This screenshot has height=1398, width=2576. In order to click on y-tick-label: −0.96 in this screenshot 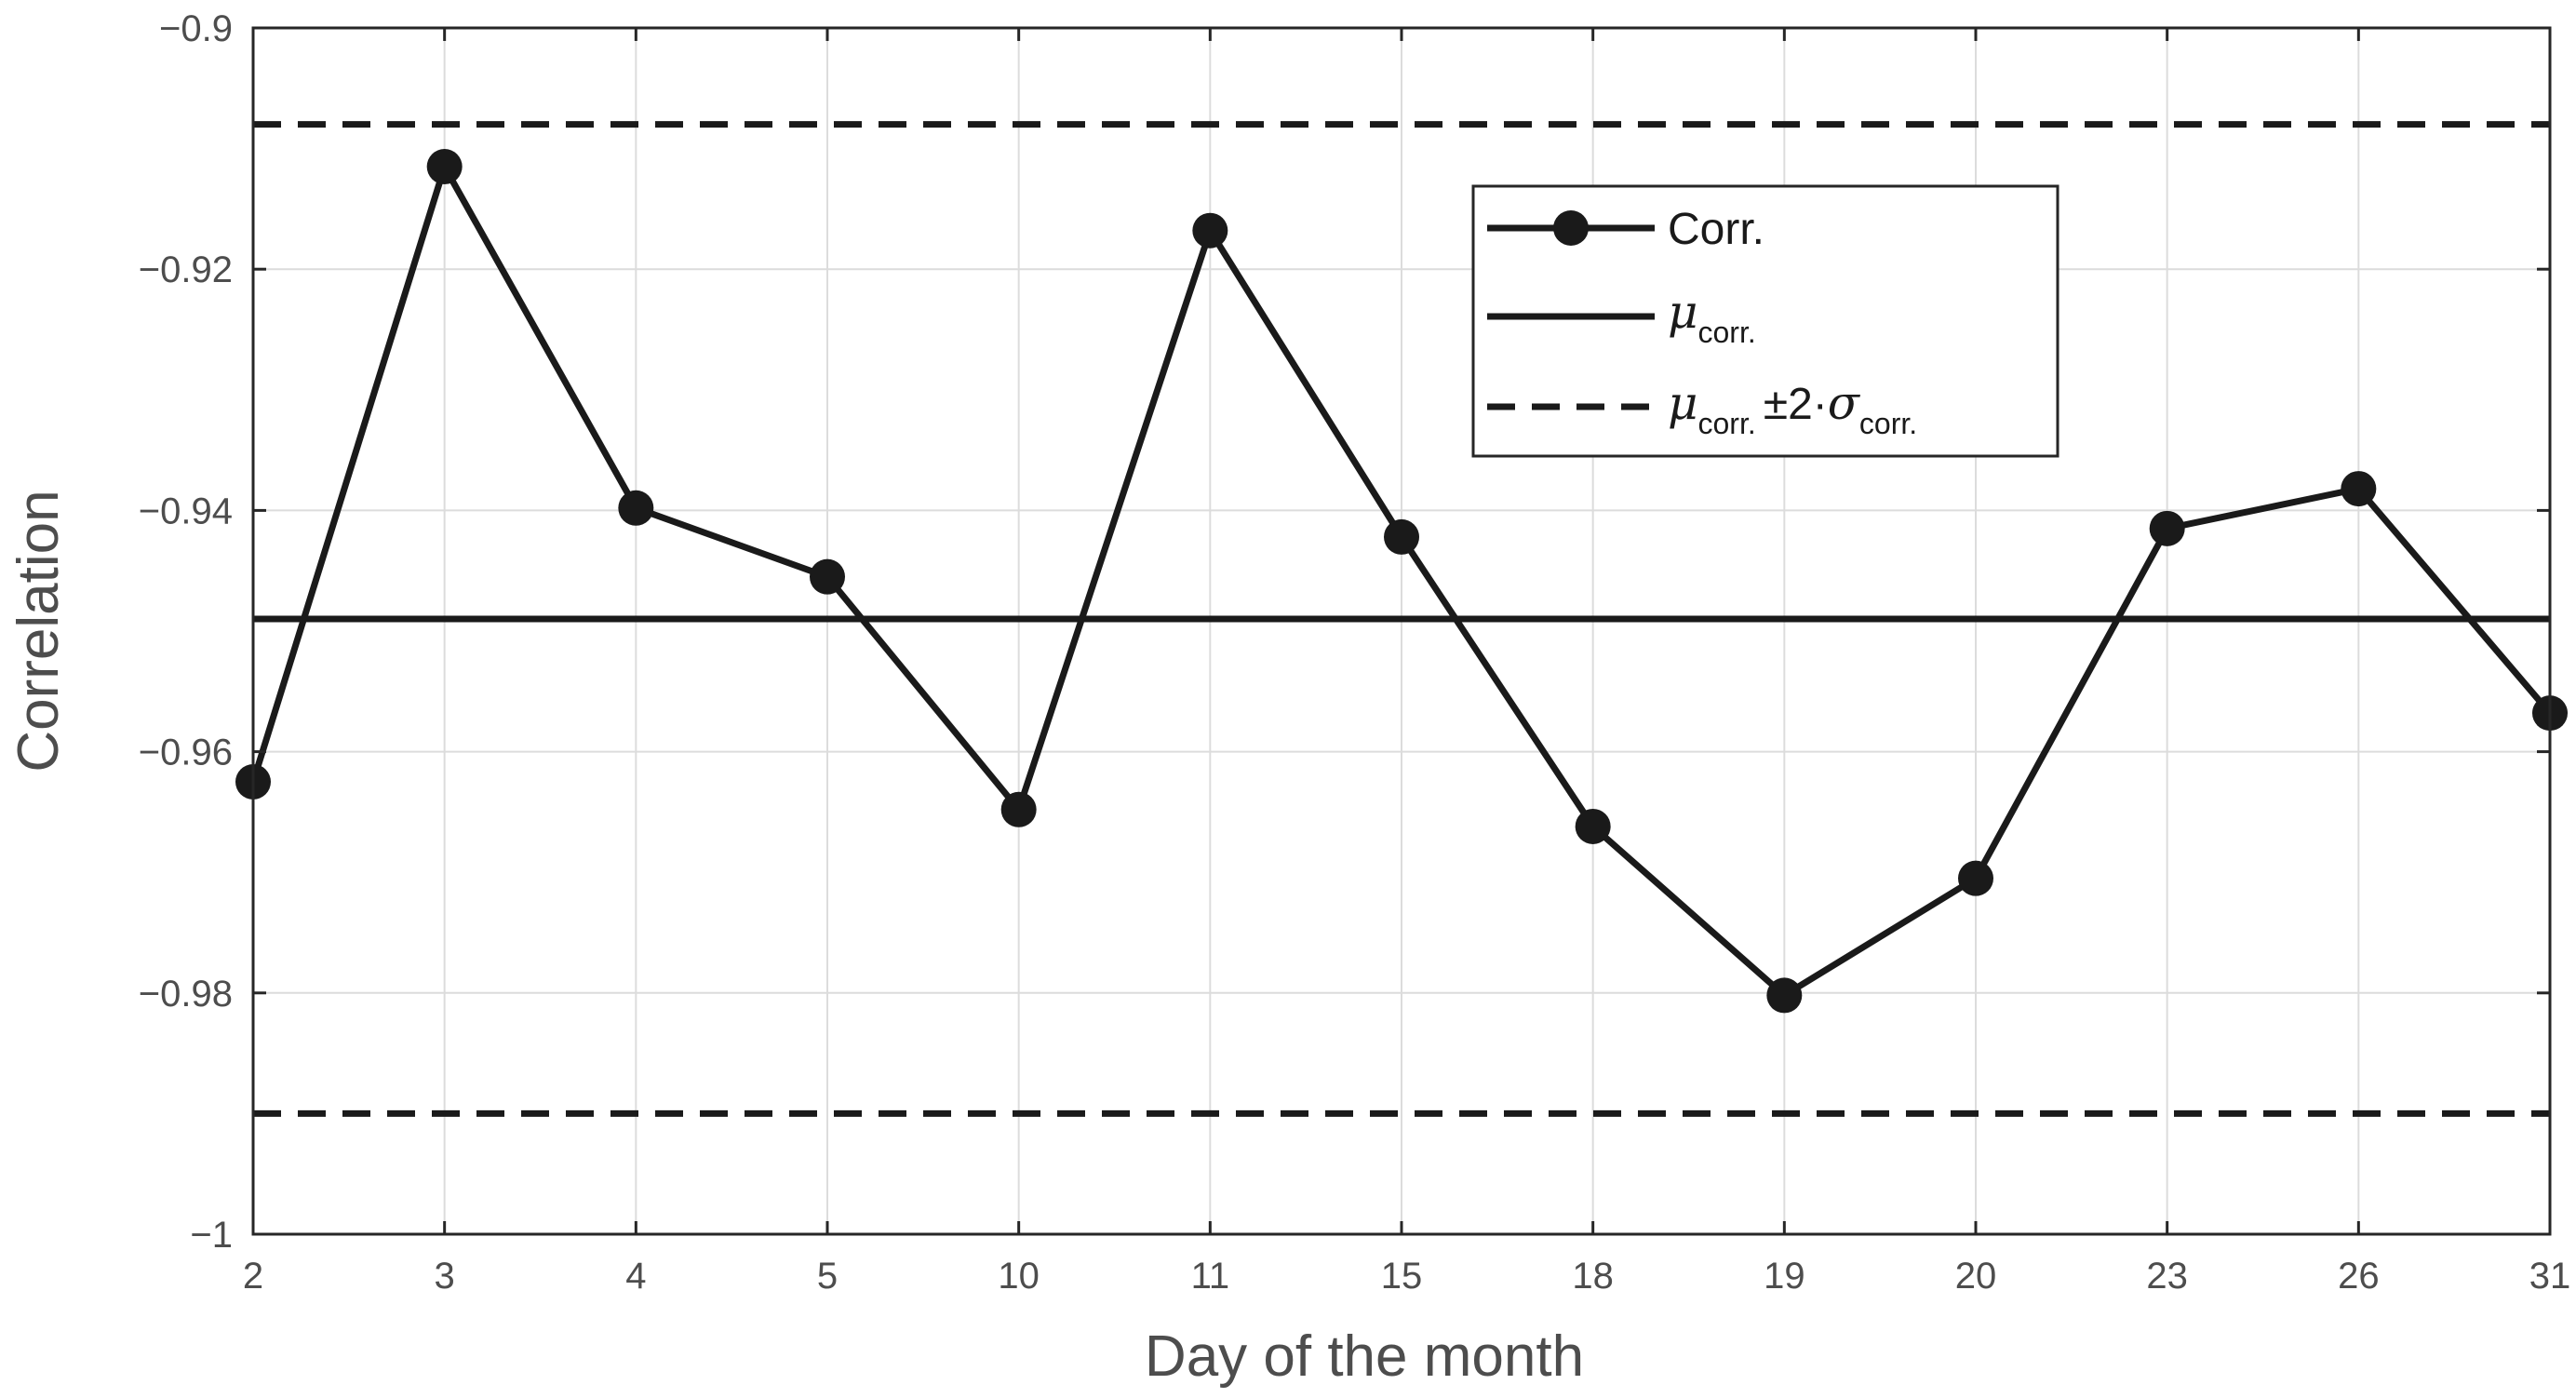, I will do `click(186, 753)`.